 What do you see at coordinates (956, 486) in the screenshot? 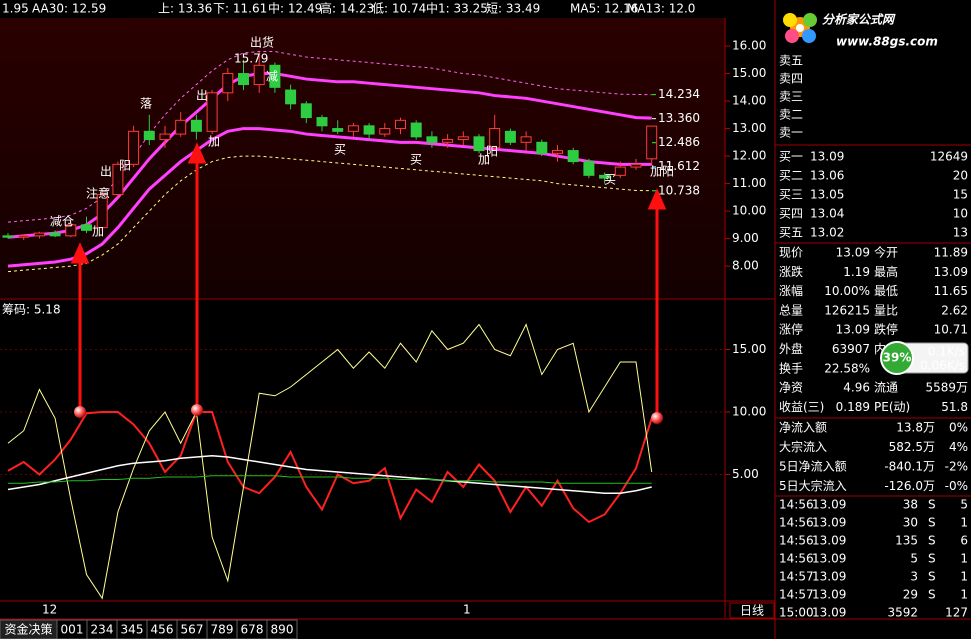
I see `flow-percent: -0%` at bounding box center [956, 486].